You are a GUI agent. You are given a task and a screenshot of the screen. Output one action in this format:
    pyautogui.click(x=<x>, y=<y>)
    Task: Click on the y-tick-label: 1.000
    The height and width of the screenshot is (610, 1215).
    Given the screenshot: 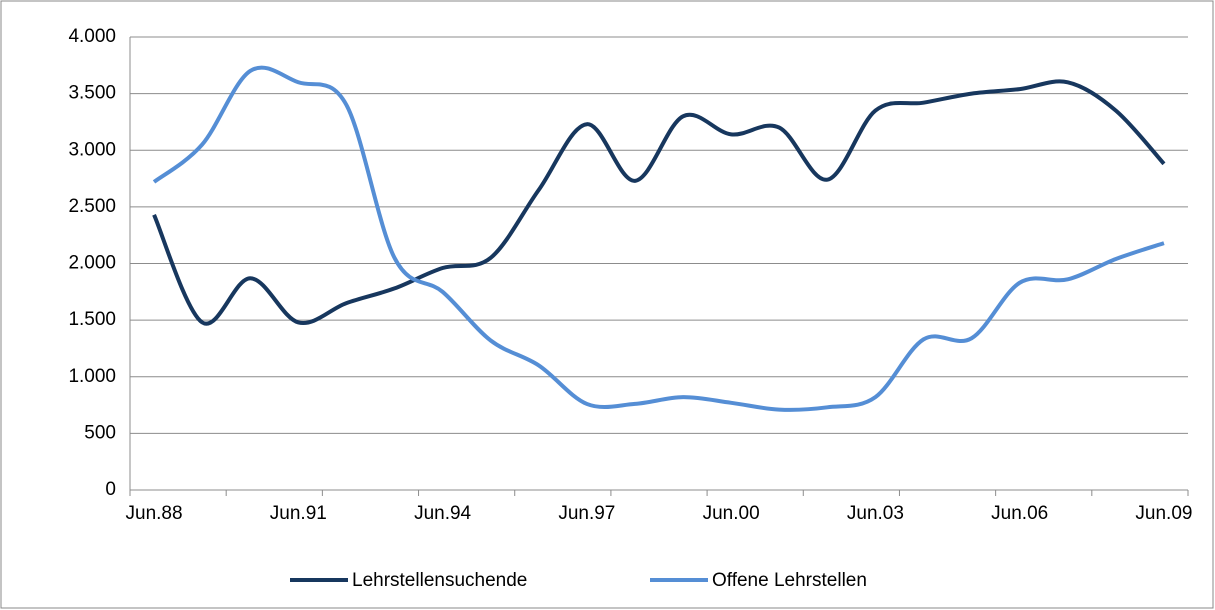 What is the action you would take?
    pyautogui.click(x=92, y=376)
    